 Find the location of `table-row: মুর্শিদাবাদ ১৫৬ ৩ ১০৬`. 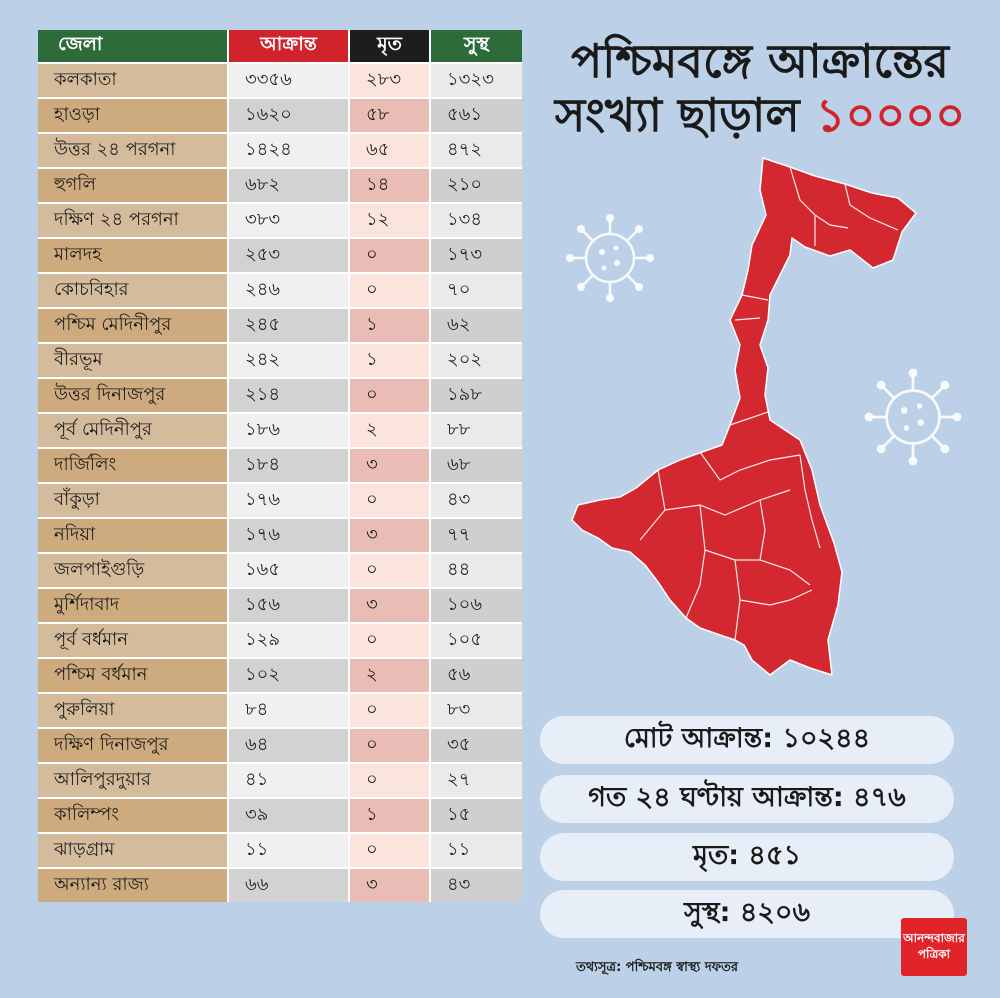

table-row: মুর্শিদাবাদ ১৫৬ ৩ ১০৬ is located at coordinates (280, 606).